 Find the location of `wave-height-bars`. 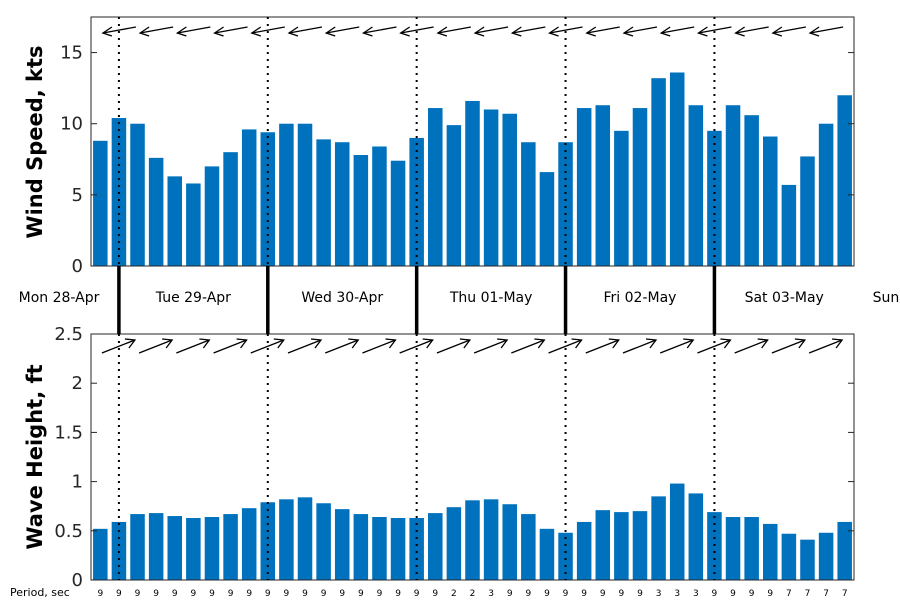

wave-height-bars is located at coordinates (472, 531).